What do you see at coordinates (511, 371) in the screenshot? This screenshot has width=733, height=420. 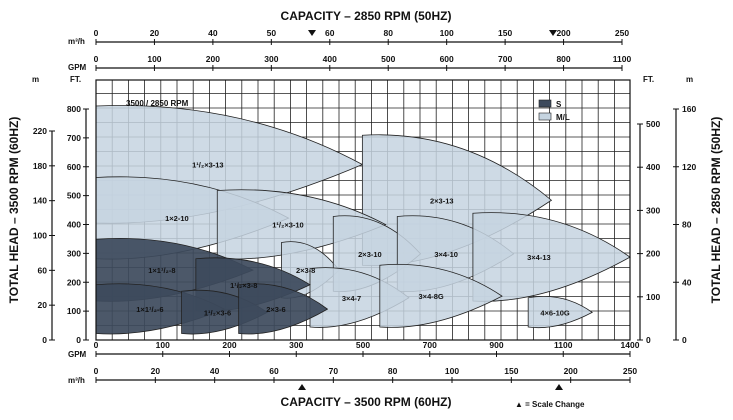 I see `bottom-m3h-axis-tick-label: 150` at bounding box center [511, 371].